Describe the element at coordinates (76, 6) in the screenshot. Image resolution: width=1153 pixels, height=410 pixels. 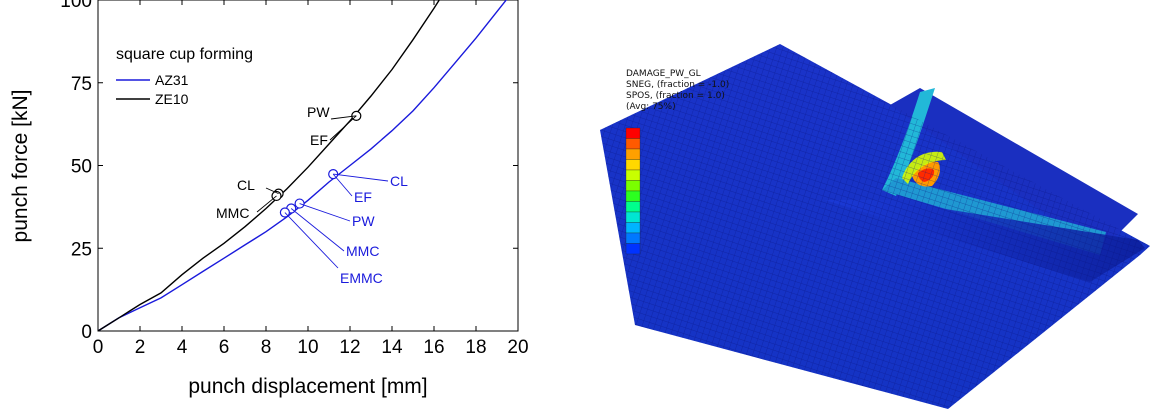
I see `y-tick-label: 100` at that location.